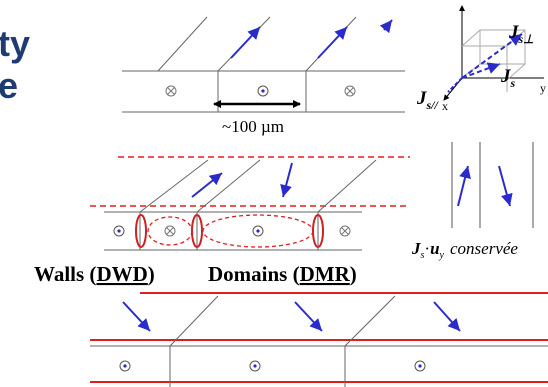 Image resolution: width=548 pixels, height=387 pixels. What do you see at coordinates (472, 201) in the screenshot?
I see `conservation-panel: Js·uy conservée` at bounding box center [472, 201].